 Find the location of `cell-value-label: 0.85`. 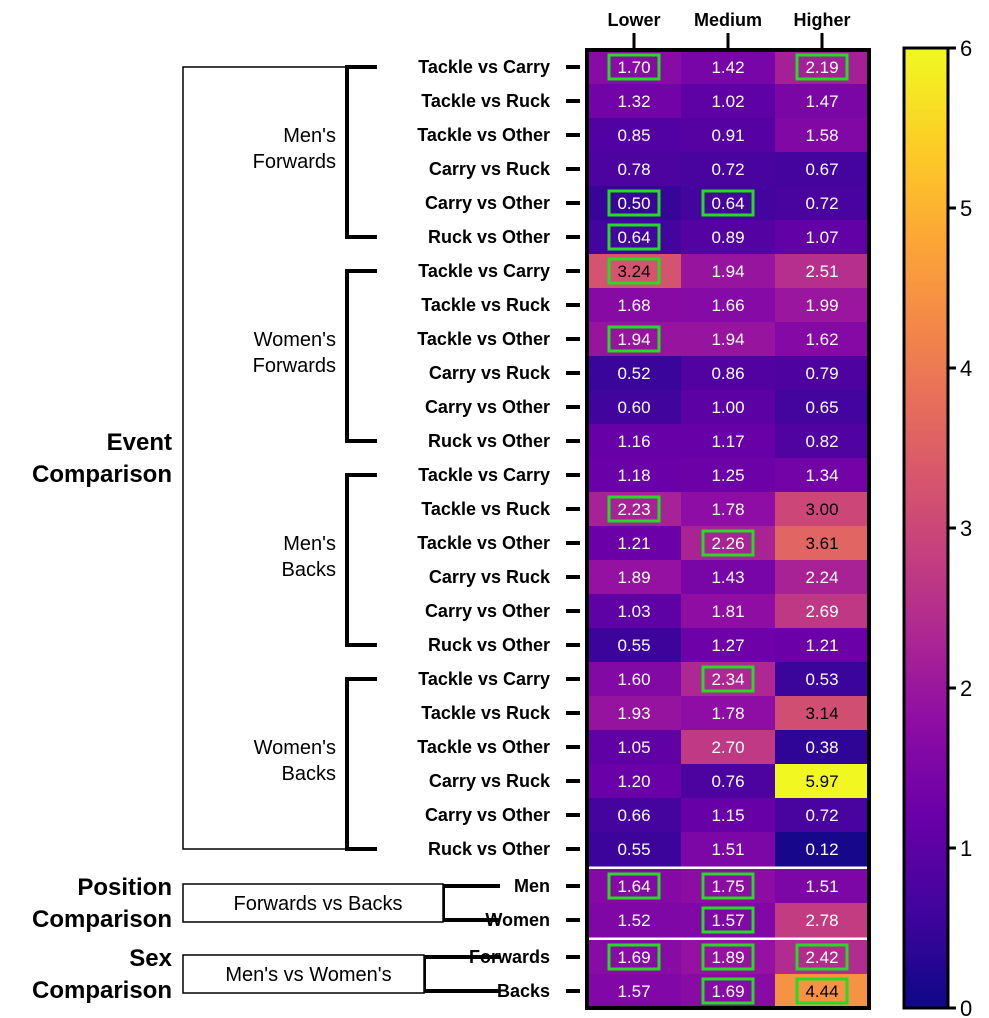

cell-value-label: 0.85 is located at coordinates (633, 135).